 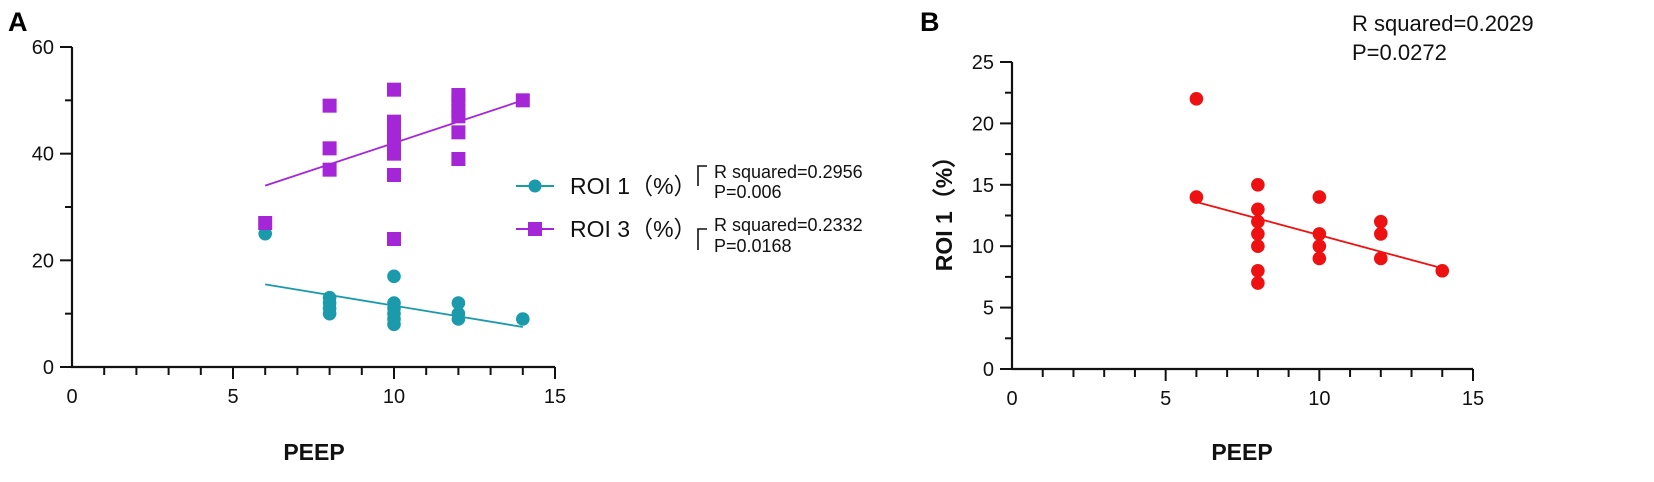 What do you see at coordinates (983, 186) in the screenshot?
I see `panel-b-y-tick-label: 15` at bounding box center [983, 186].